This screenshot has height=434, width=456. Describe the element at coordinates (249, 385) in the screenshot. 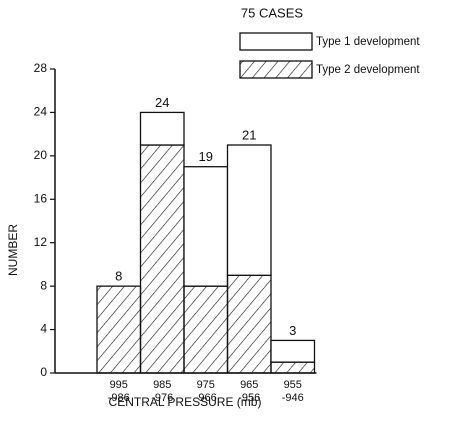

I see `x-tick-label: 965` at that location.